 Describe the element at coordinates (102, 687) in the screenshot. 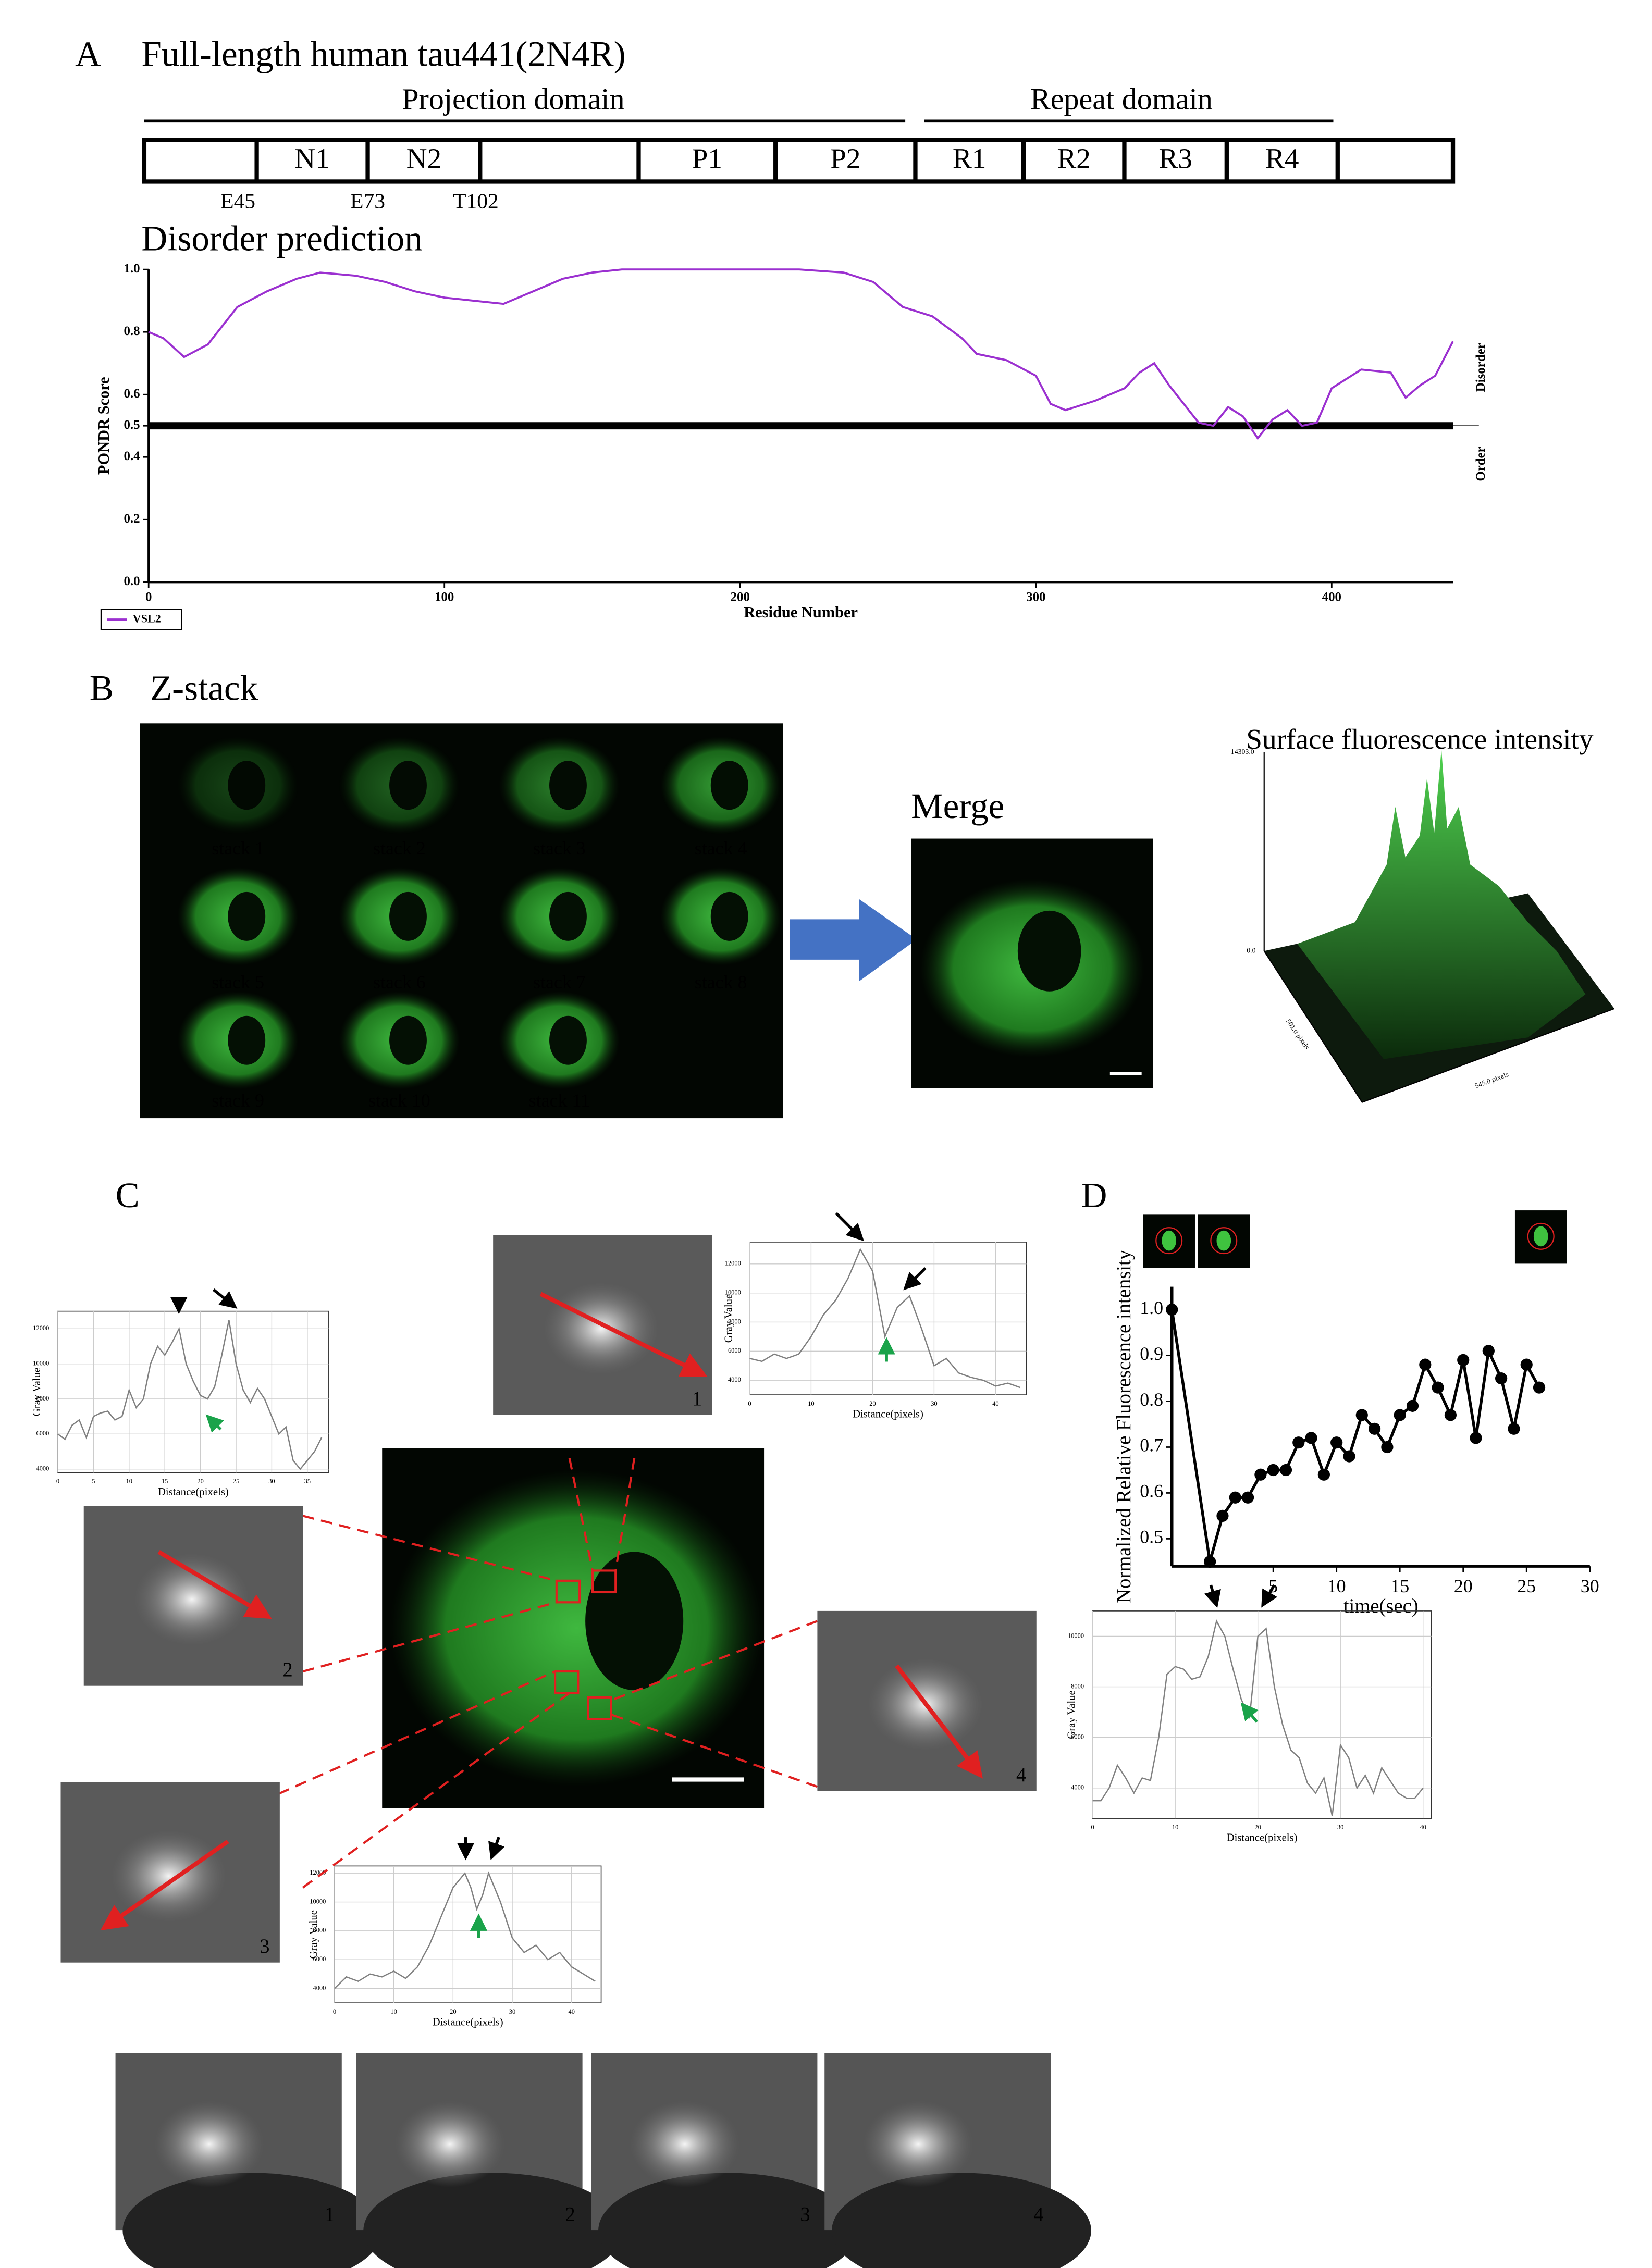

I see `panel-label: B` at that location.